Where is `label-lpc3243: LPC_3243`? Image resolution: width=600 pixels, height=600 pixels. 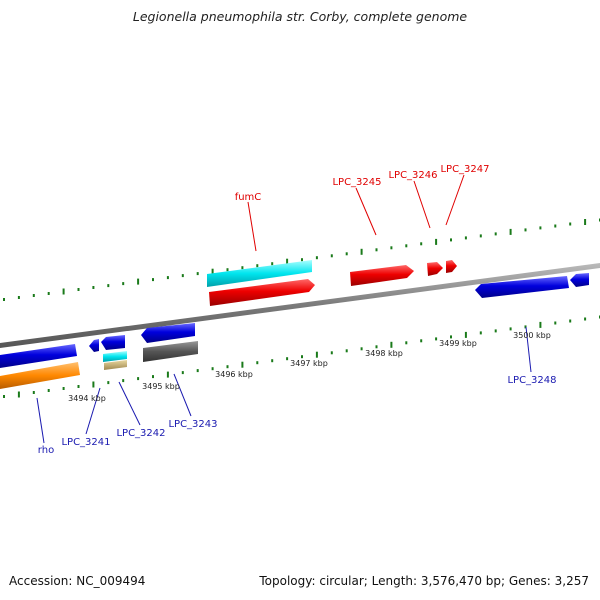 label-lpc3243: LPC_3243 is located at coordinates (192, 424).